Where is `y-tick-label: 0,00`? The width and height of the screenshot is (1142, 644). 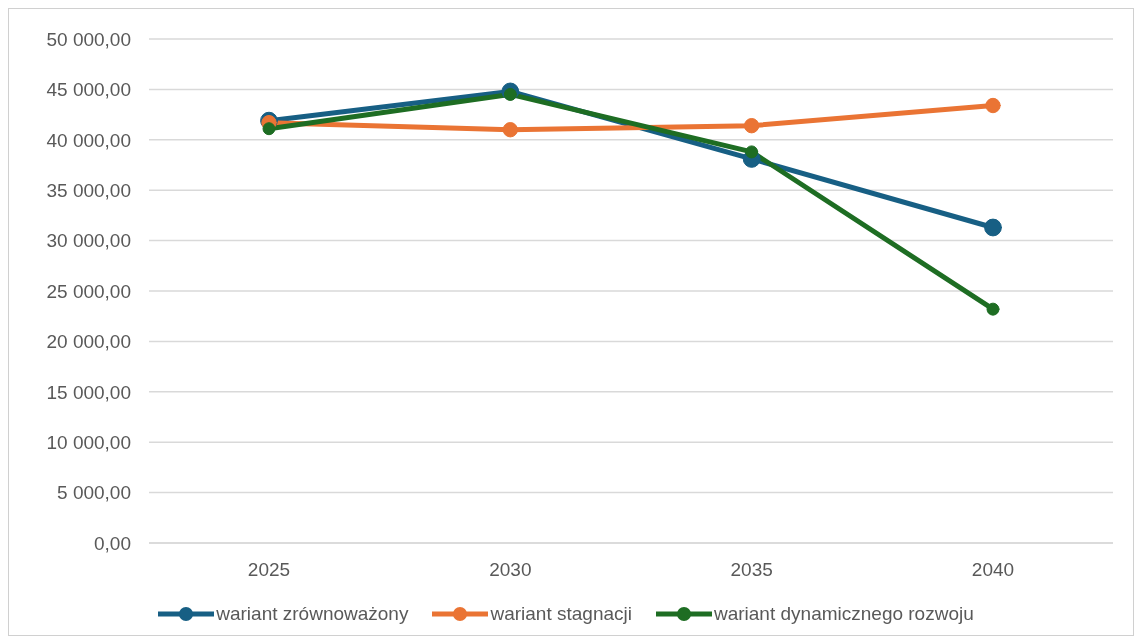 y-tick-label: 0,00 is located at coordinates (112, 543).